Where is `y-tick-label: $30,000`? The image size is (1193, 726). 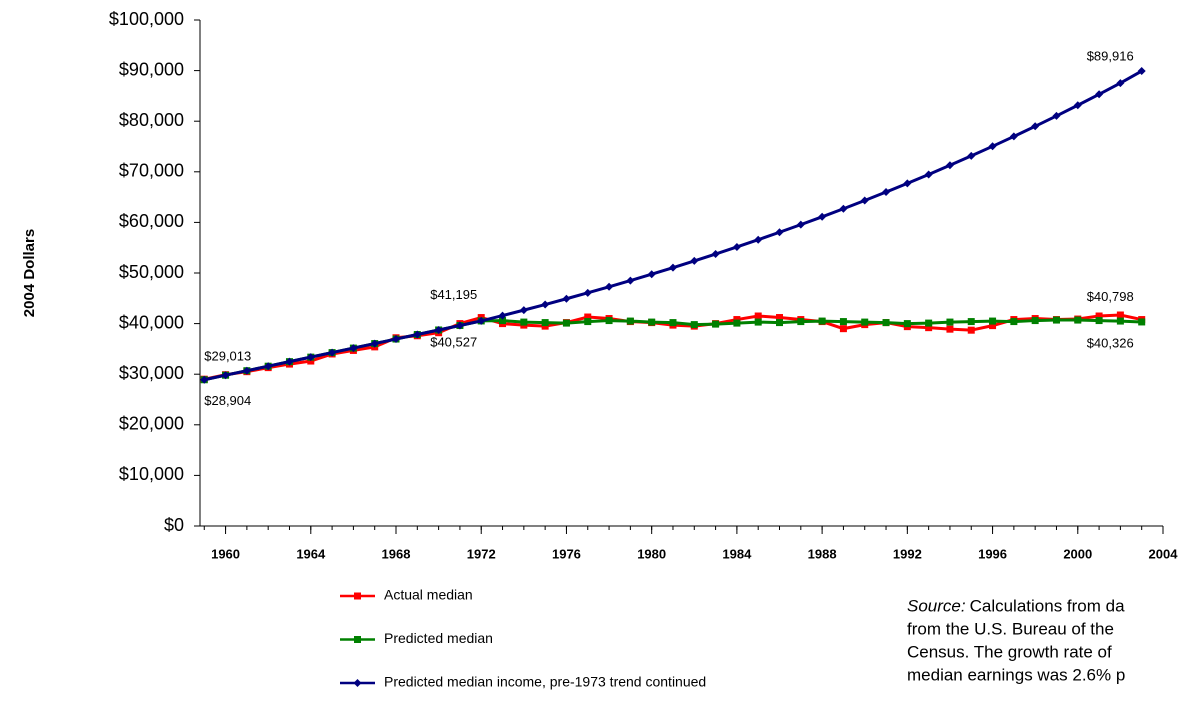 y-tick-label: $30,000 is located at coordinates (151, 373).